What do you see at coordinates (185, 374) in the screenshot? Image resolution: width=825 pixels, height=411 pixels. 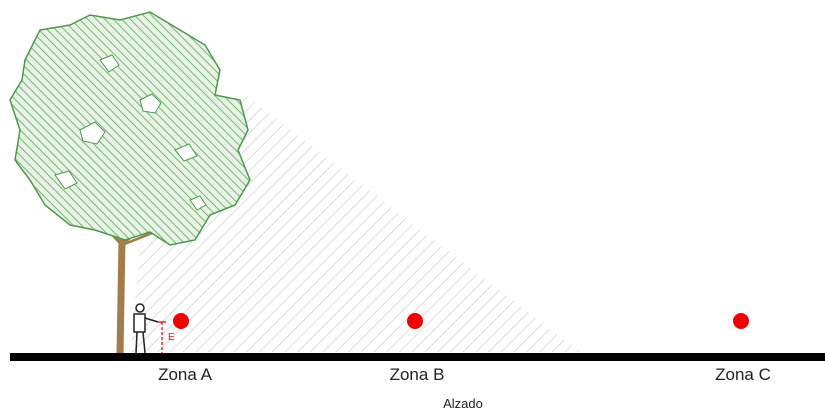 I see `zone-label: Zona A` at bounding box center [185, 374].